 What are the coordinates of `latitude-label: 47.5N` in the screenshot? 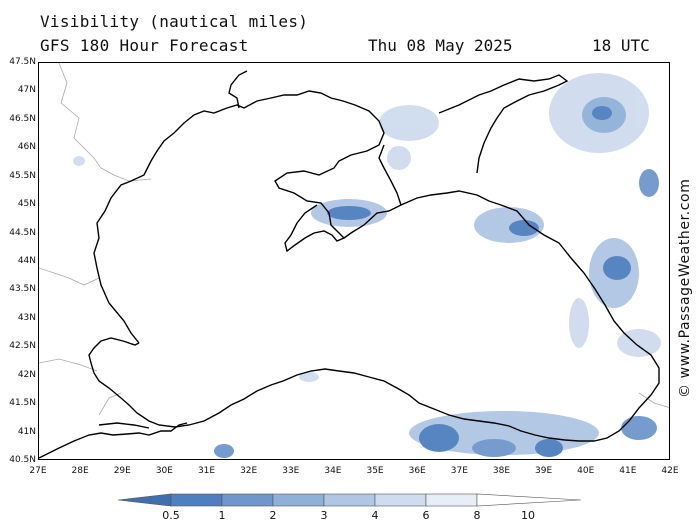 It's located at (22, 62).